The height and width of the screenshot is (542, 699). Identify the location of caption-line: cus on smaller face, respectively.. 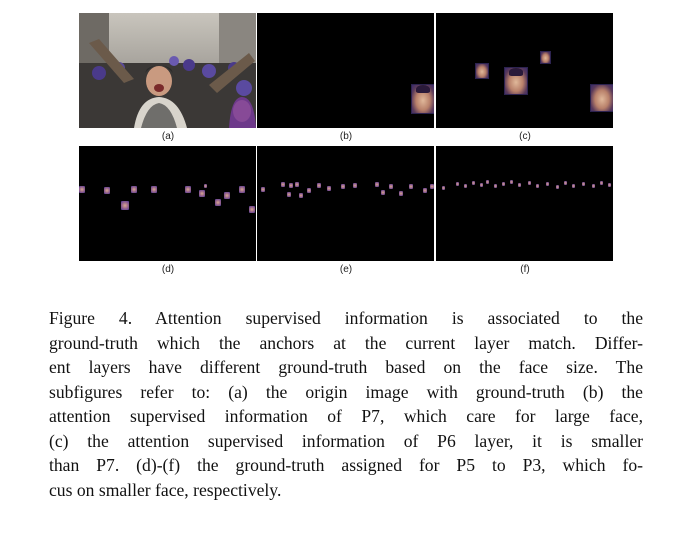
(165, 489).